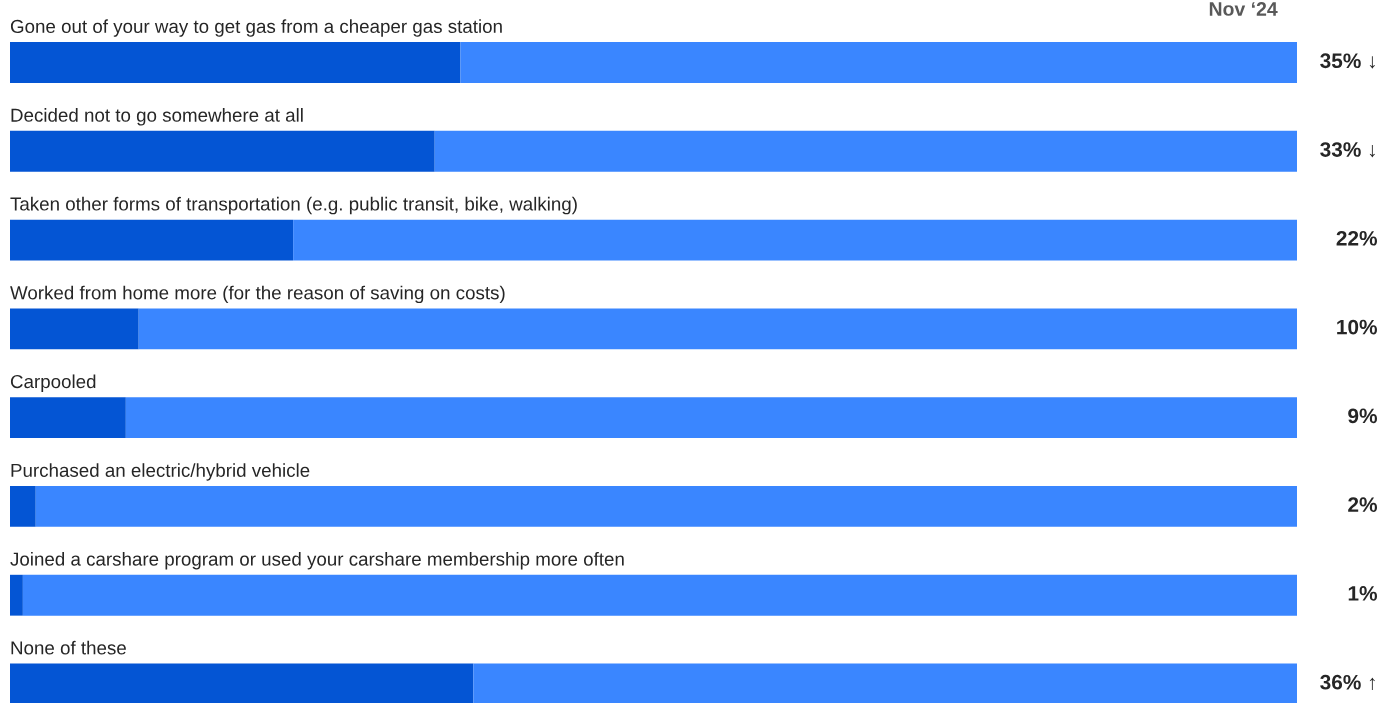 The image size is (1391, 703). I want to click on y-tick-label: Carpooled, so click(53, 383).